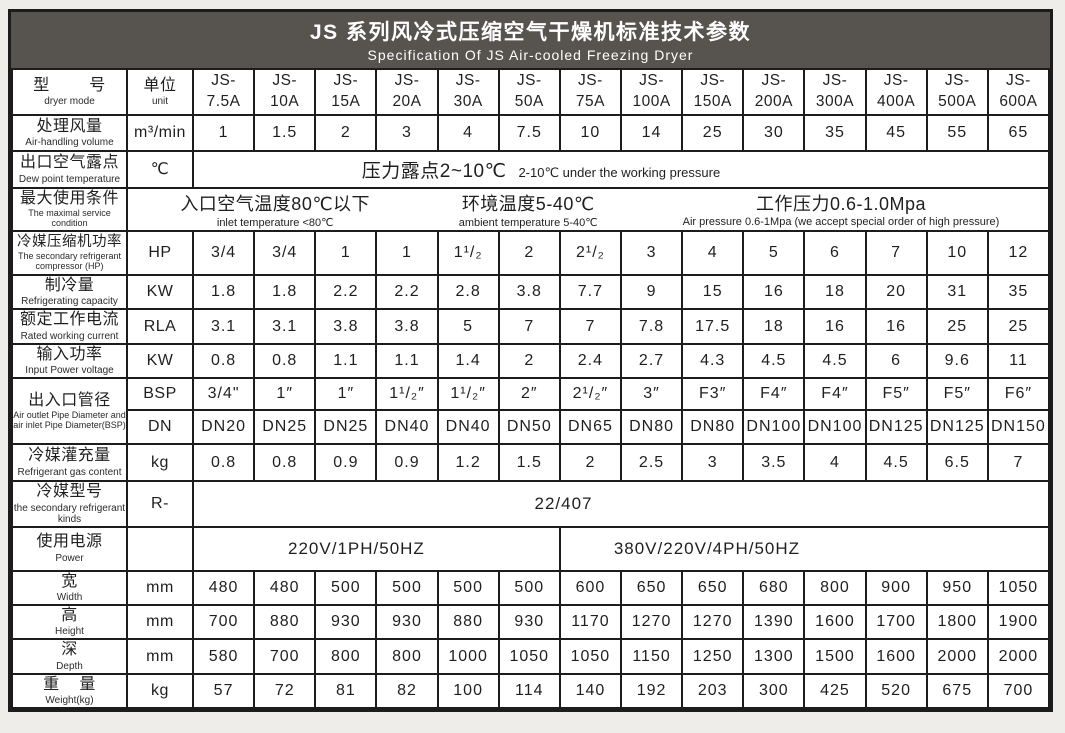  I want to click on cell-weight: 192, so click(651, 691).